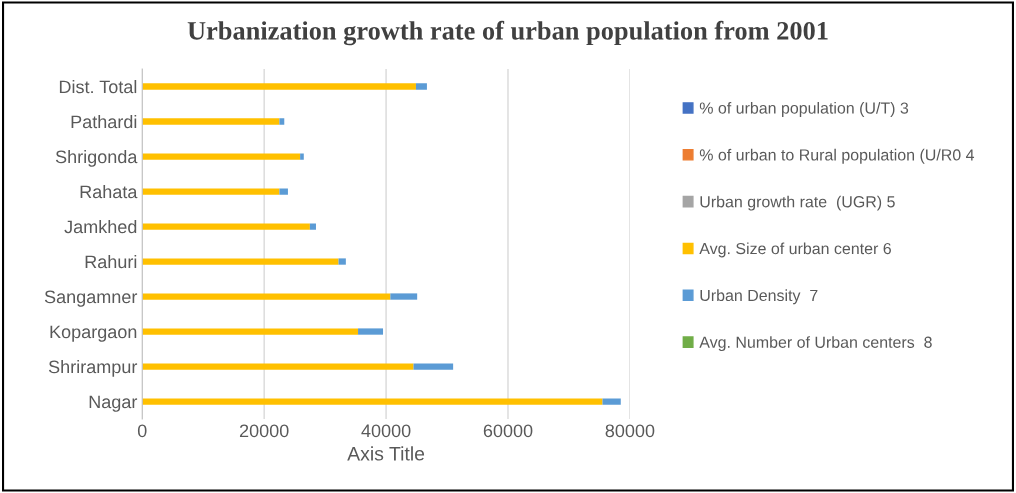 This screenshot has height=493, width=1016. What do you see at coordinates (264, 431) in the screenshot?
I see `x-tick-label: 20000` at bounding box center [264, 431].